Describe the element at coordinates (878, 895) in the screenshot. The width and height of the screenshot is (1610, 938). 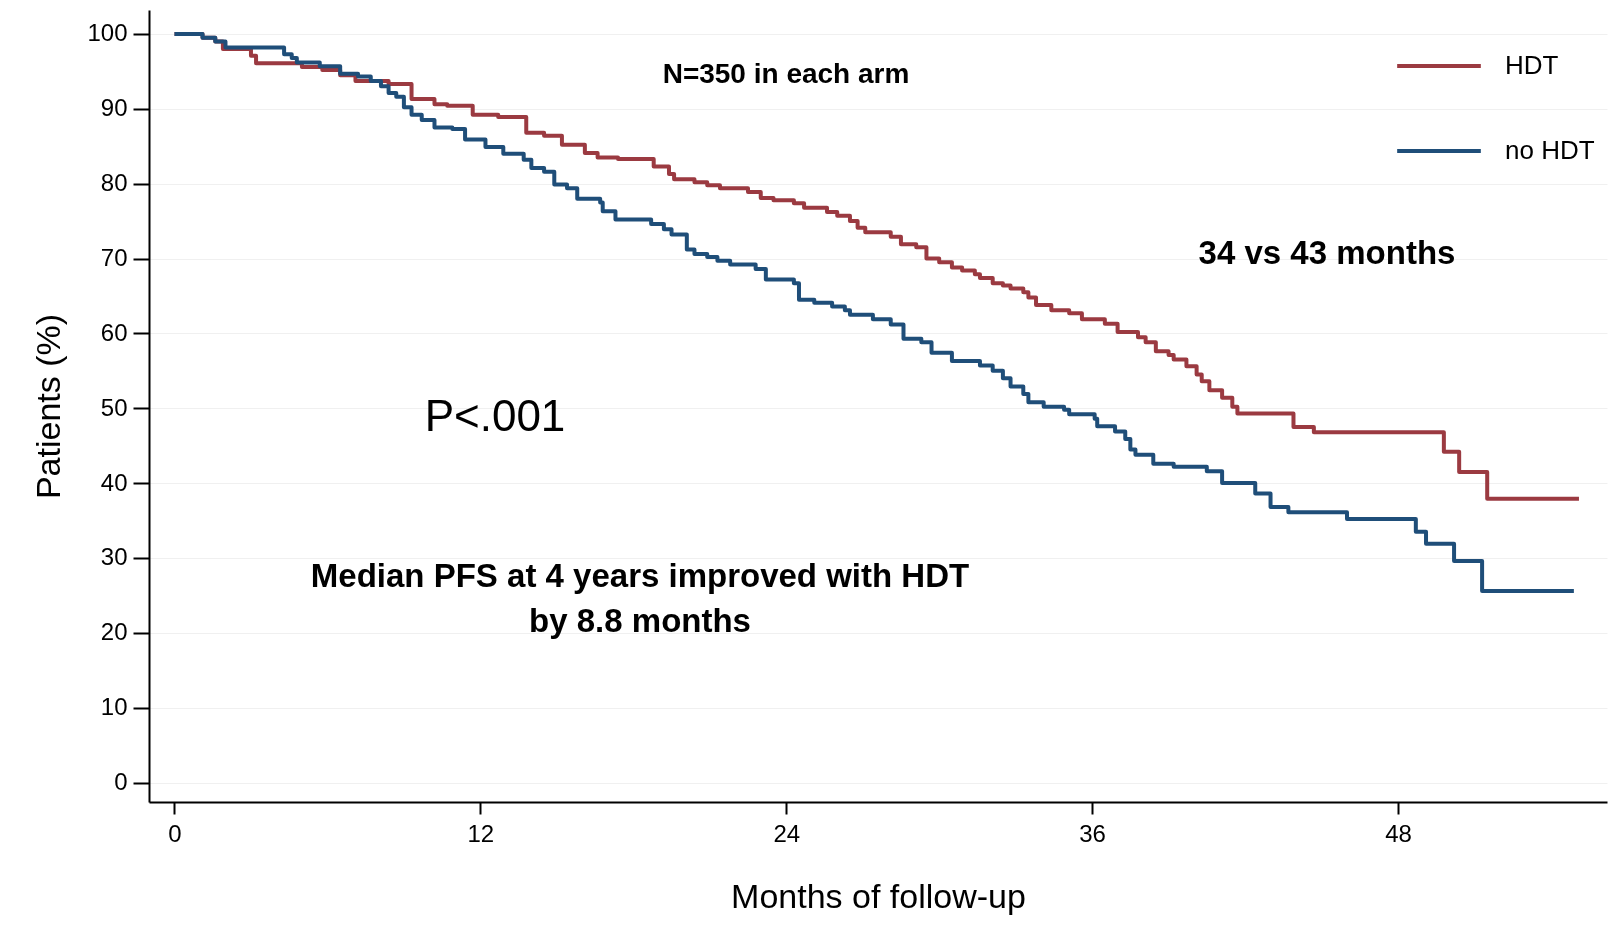
I see `x-axis-title: Months of follow-up` at that location.